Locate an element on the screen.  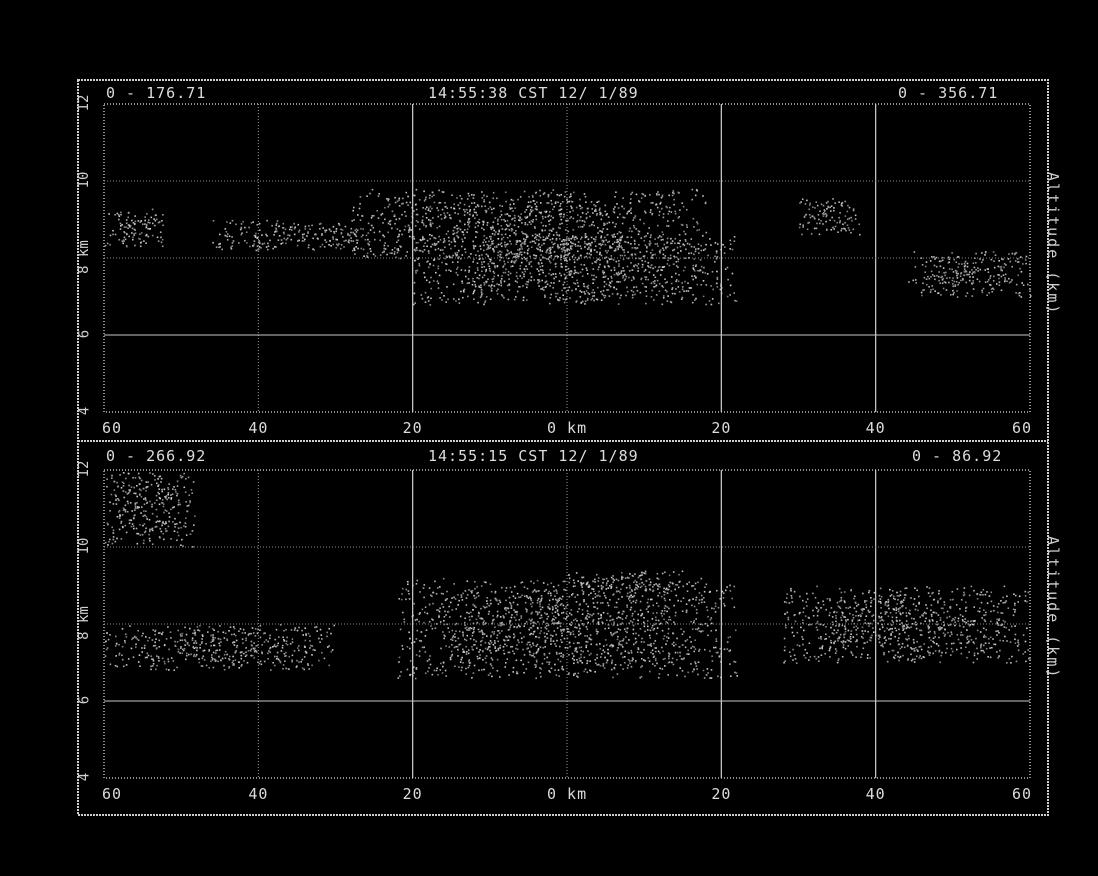
top-right-axis-label: Altitude (km) is located at coordinates (1053, 244).